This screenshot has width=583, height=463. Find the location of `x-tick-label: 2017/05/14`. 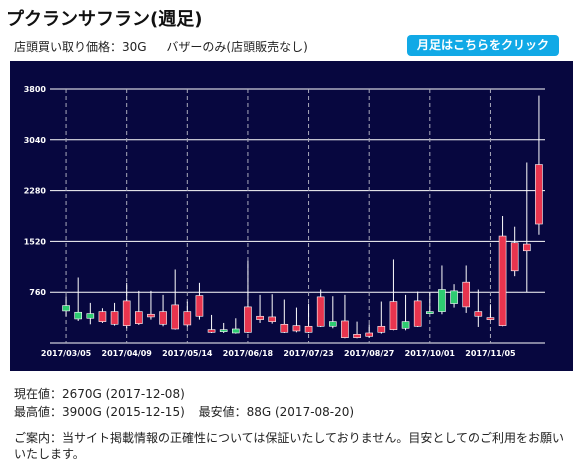

x-tick-label: 2017/05/14 is located at coordinates (187, 353).